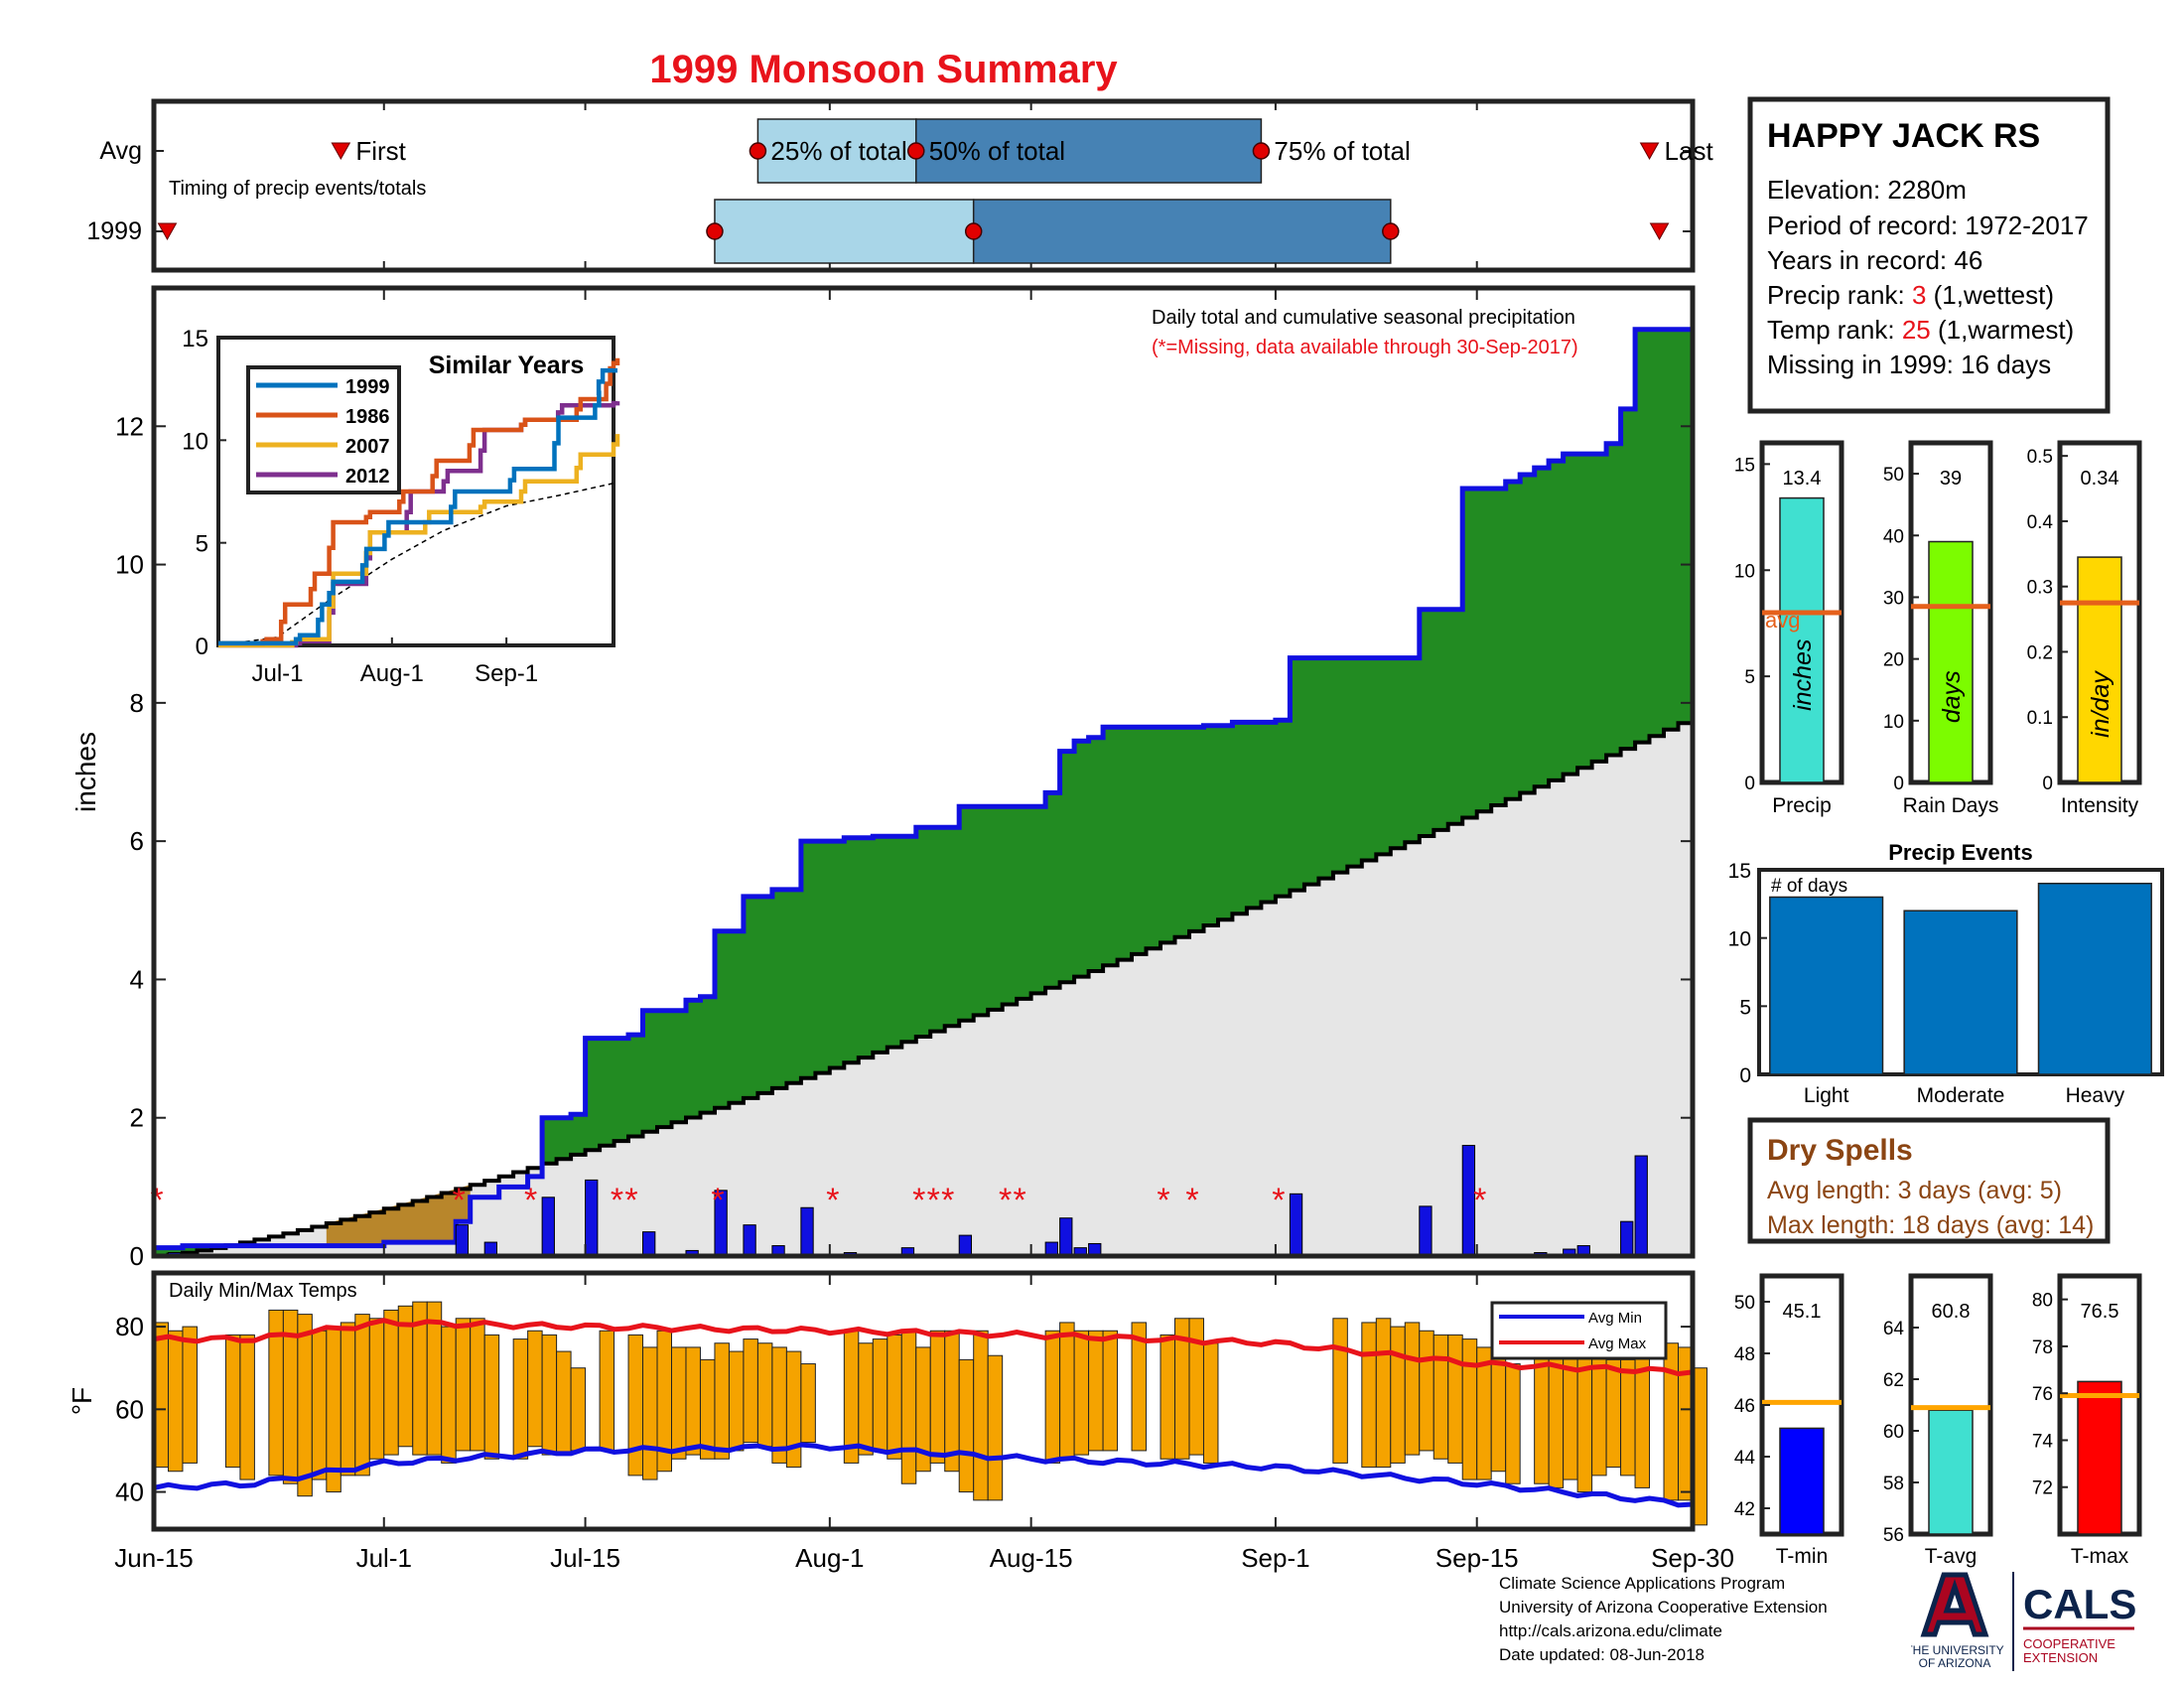 This screenshot has width=2184, height=1688. I want to click on timing-p25-dot-avg, so click(758, 151).